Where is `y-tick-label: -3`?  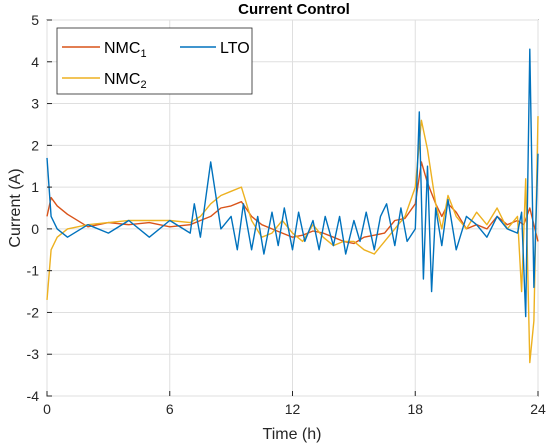 y-tick-label: -3 is located at coordinates (33, 354).